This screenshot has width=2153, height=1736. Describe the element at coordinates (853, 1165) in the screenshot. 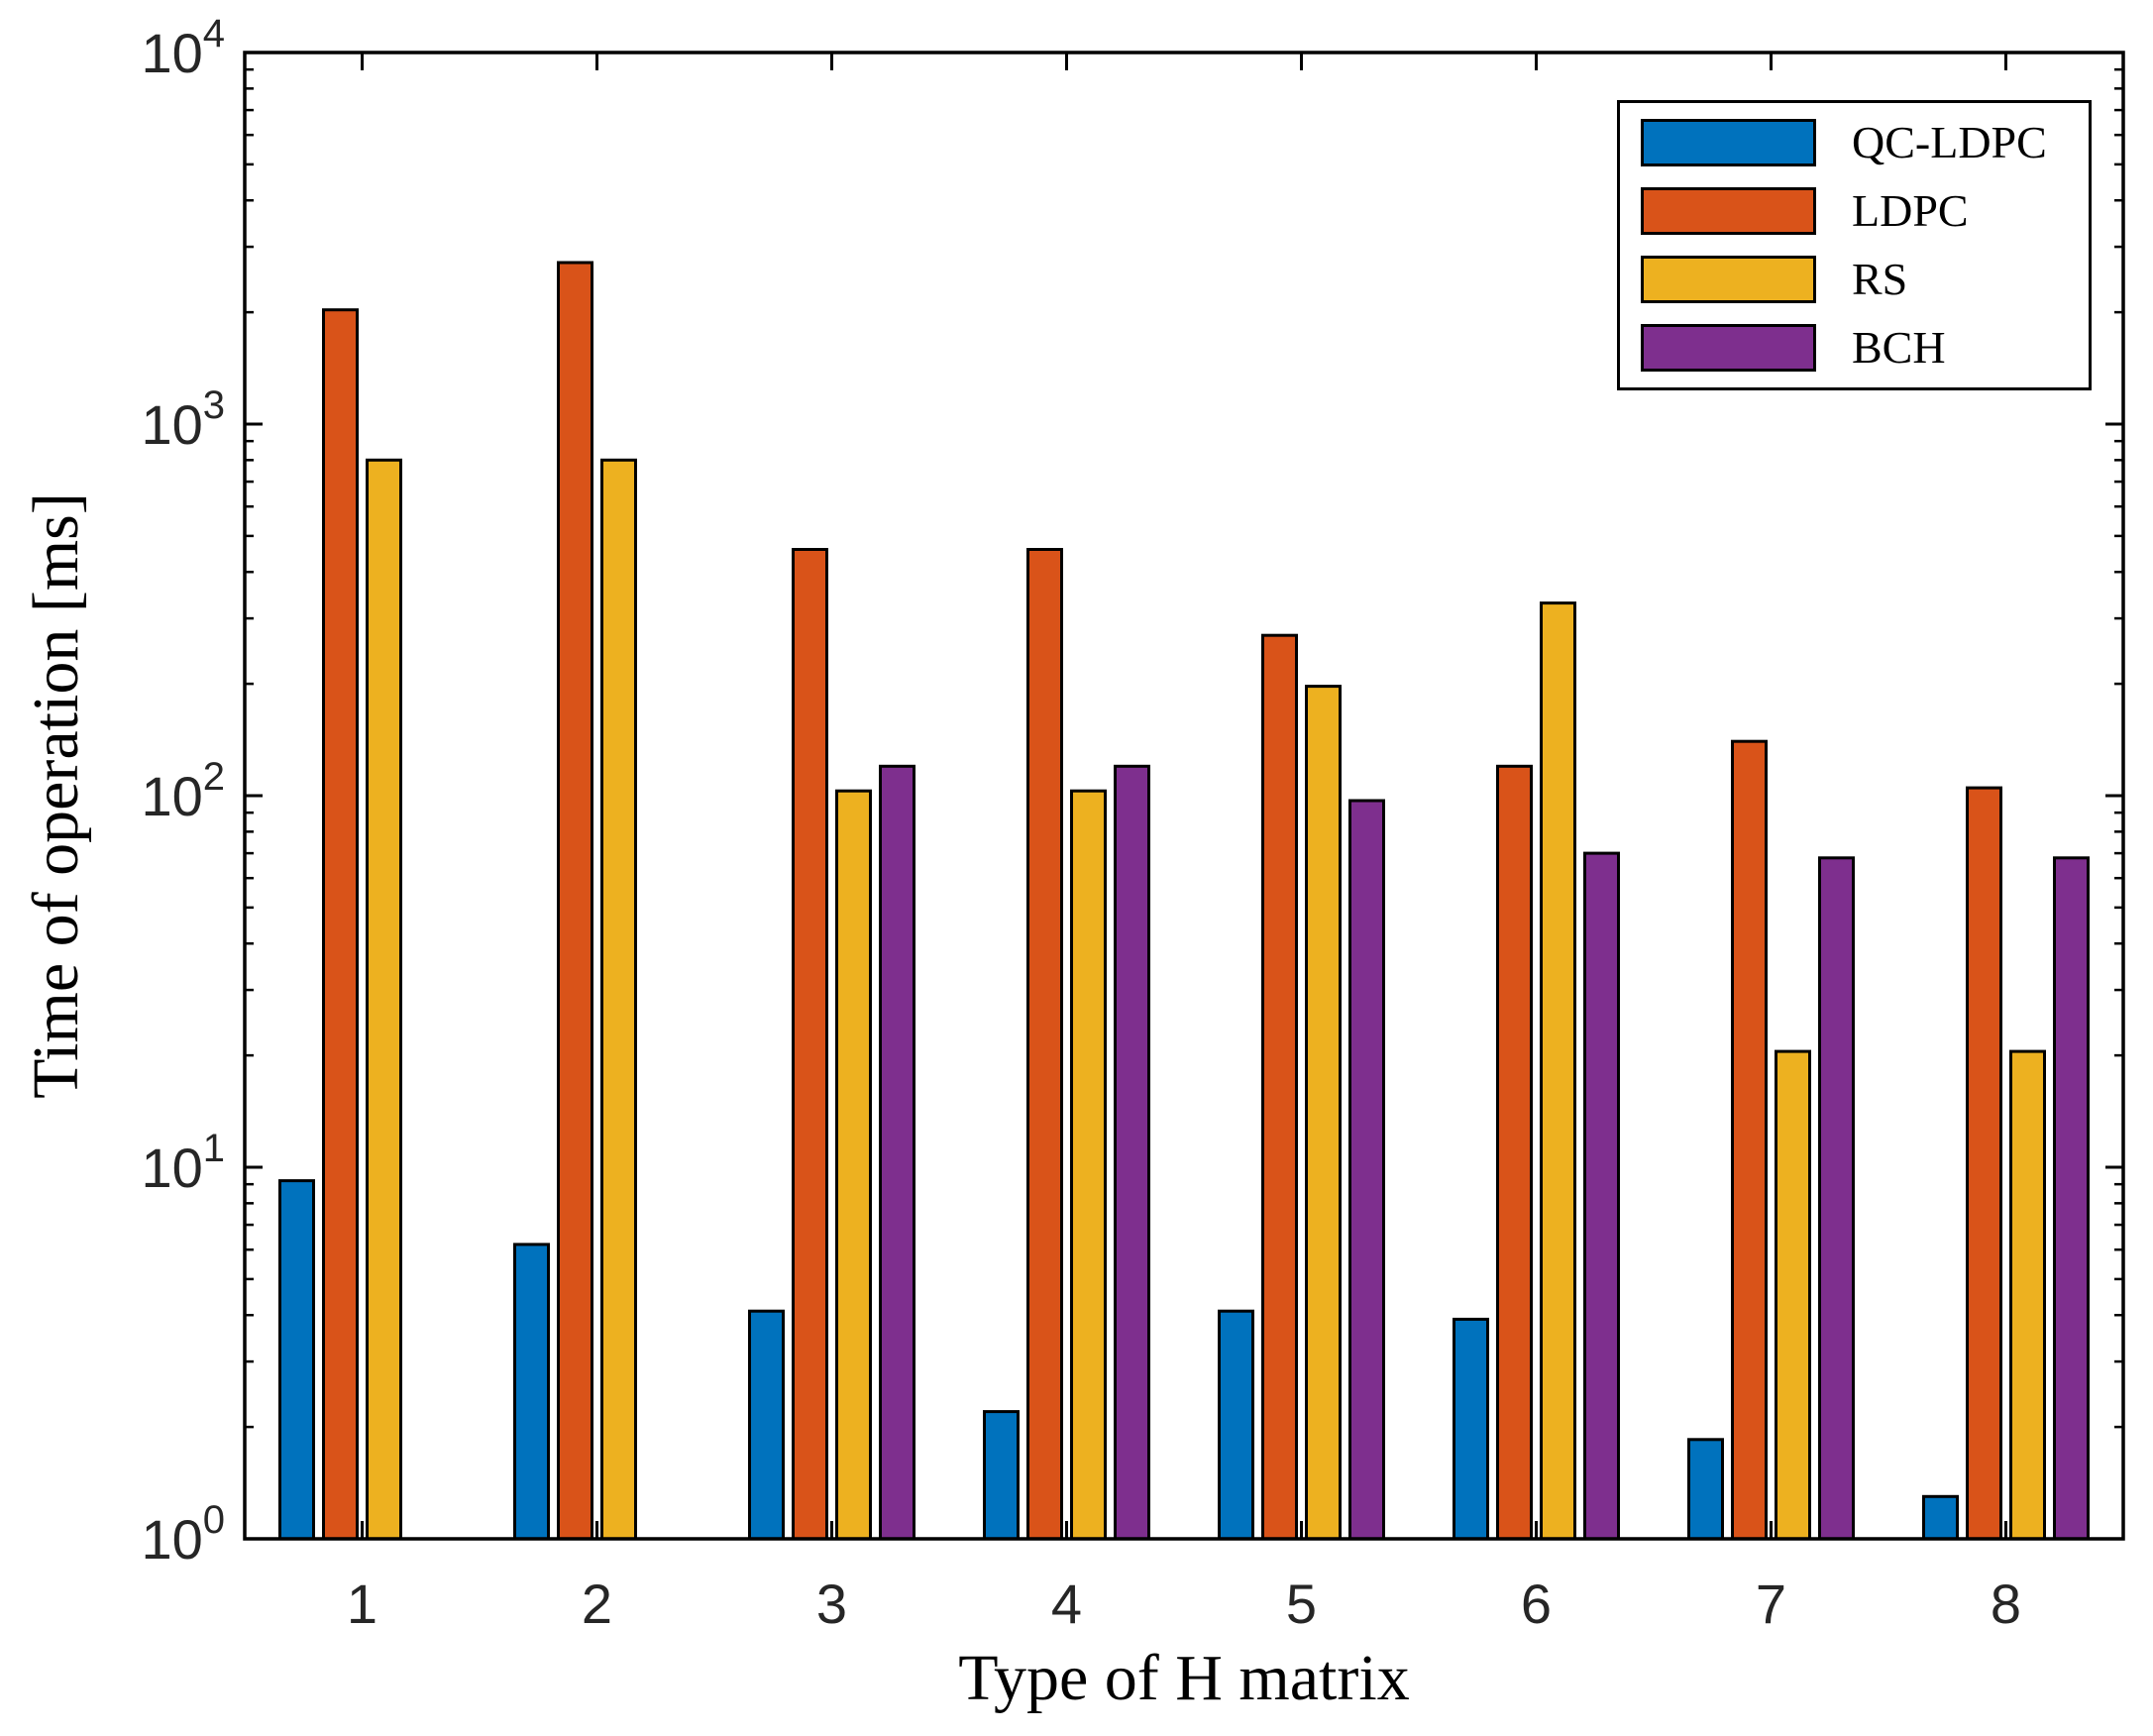

I see `bar-rs-group3` at that location.